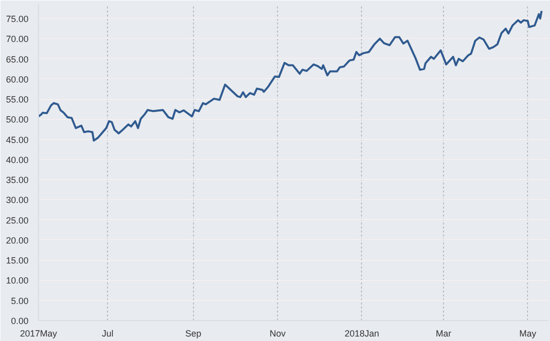  I want to click on x-tick-label: 2018Jan, so click(362, 333).